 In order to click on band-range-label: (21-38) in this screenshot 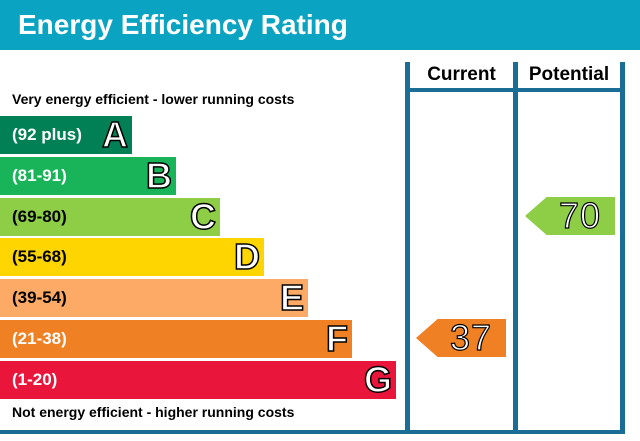, I will do `click(39, 338)`.